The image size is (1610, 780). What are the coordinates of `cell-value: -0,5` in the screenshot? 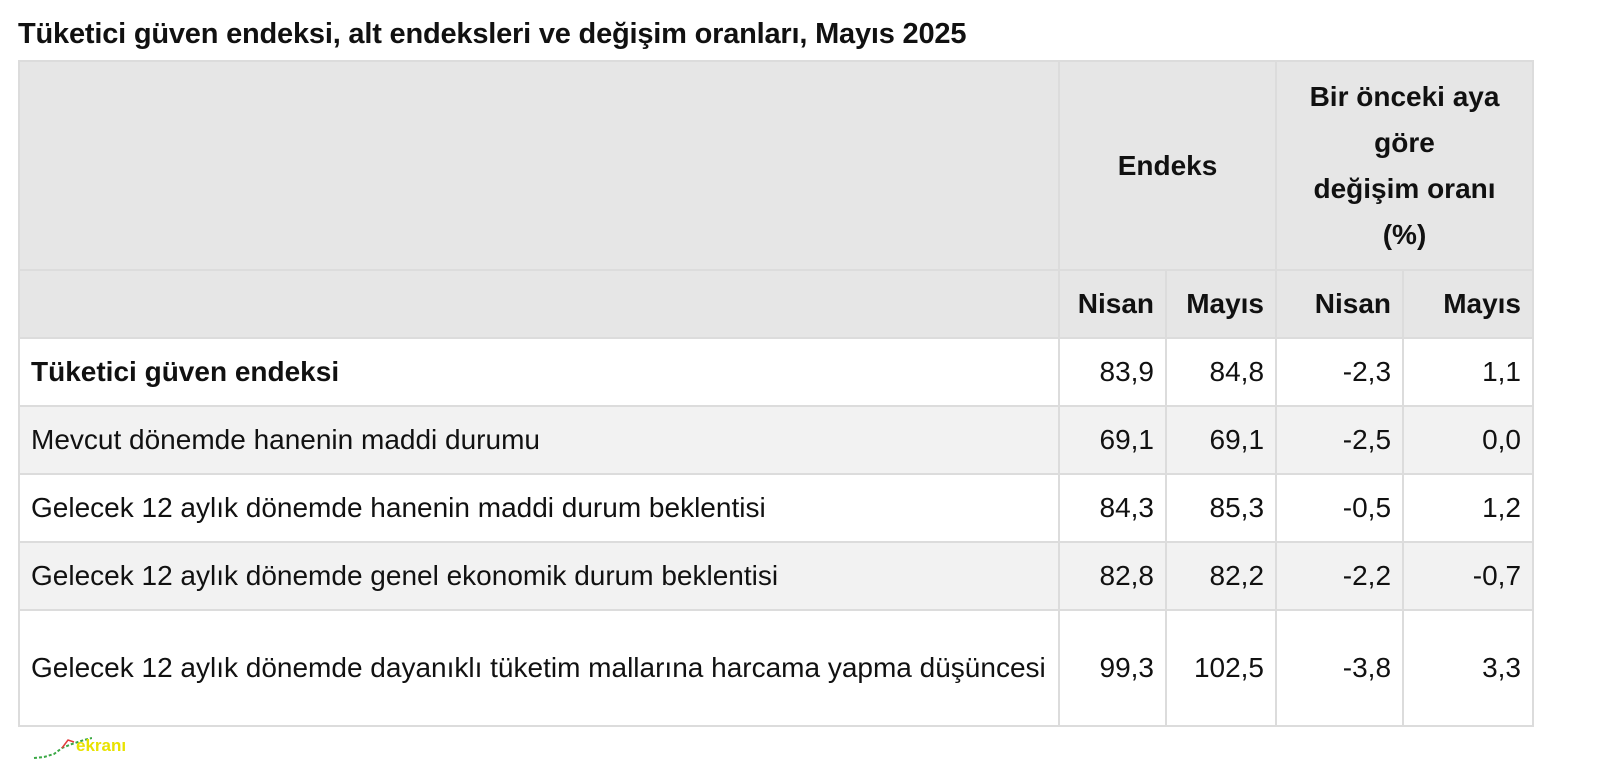 It's located at (1340, 508).